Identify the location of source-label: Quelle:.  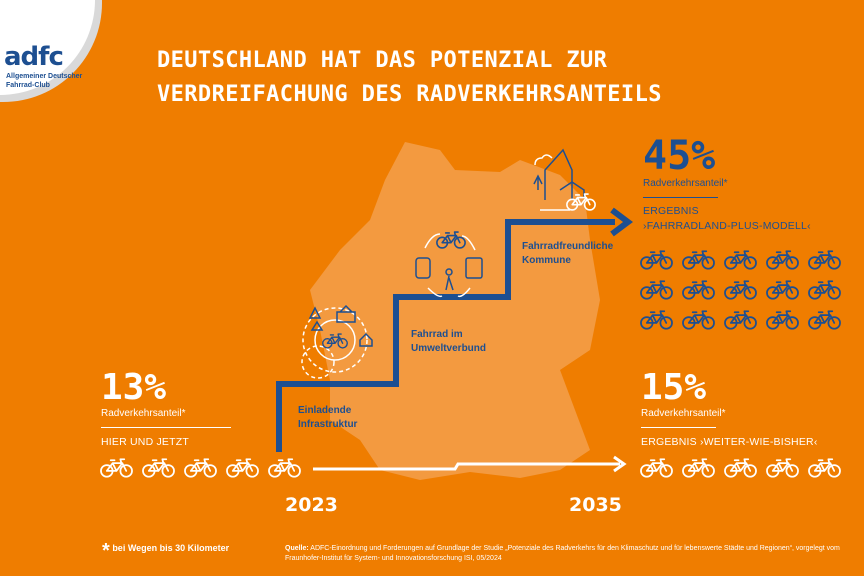
(297, 548).